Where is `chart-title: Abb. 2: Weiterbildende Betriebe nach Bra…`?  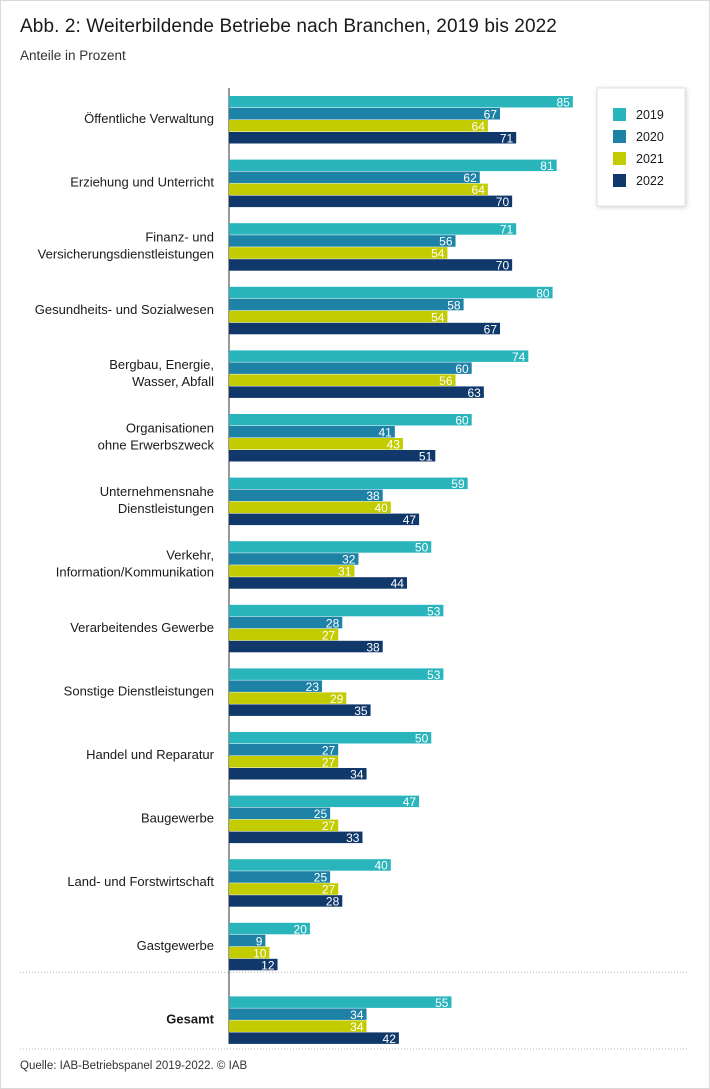 chart-title: Abb. 2: Weiterbildende Betriebe nach Bra… is located at coordinates (288, 26).